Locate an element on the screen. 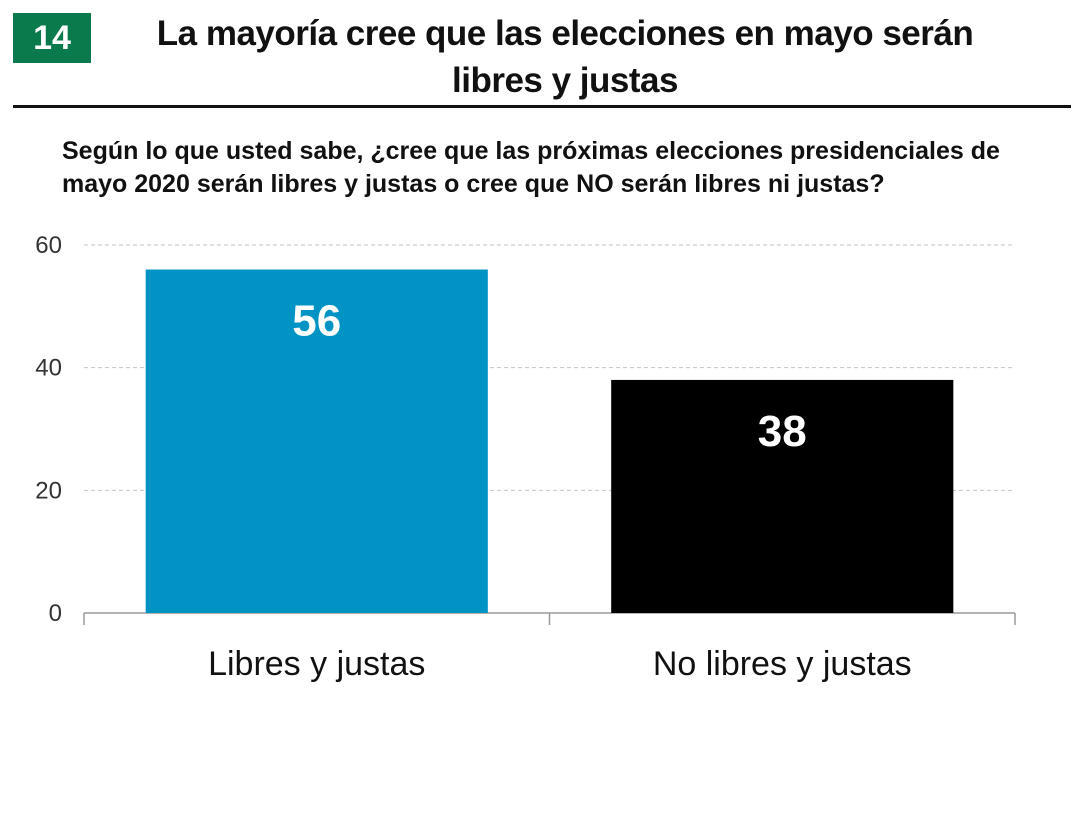 This screenshot has width=1087, height=840. bar-value-label: 38 is located at coordinates (782, 431).